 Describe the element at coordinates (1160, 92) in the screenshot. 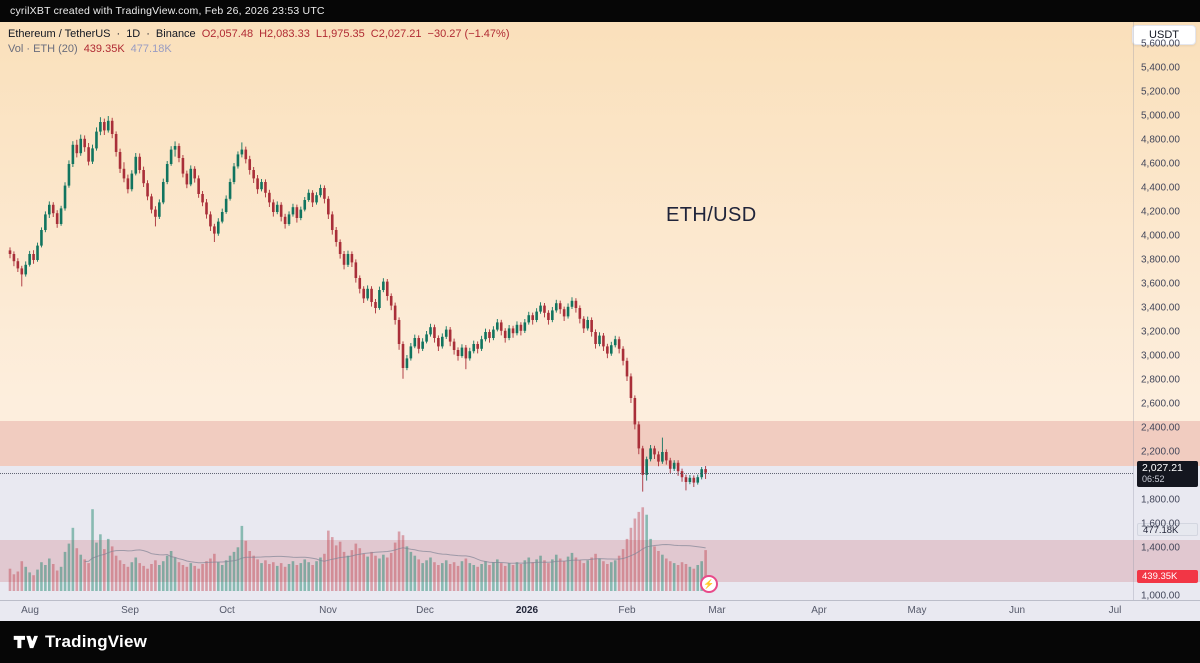

I see `price-tick: 5,200.00` at that location.